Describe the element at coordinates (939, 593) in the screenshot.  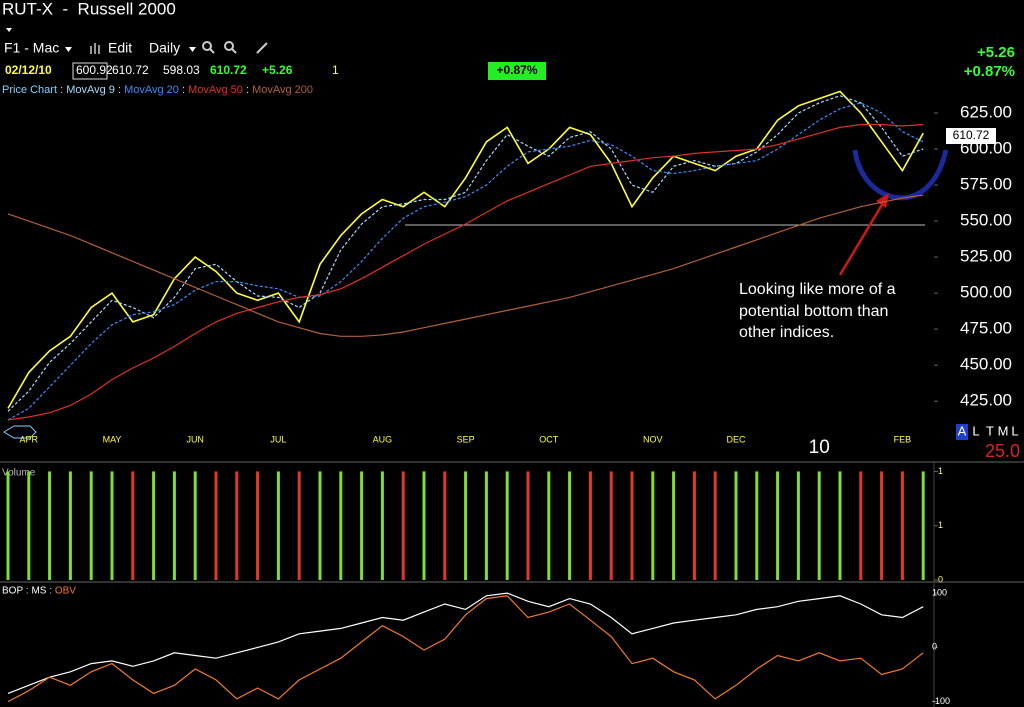
I see `y-tick-label: 100` at that location.